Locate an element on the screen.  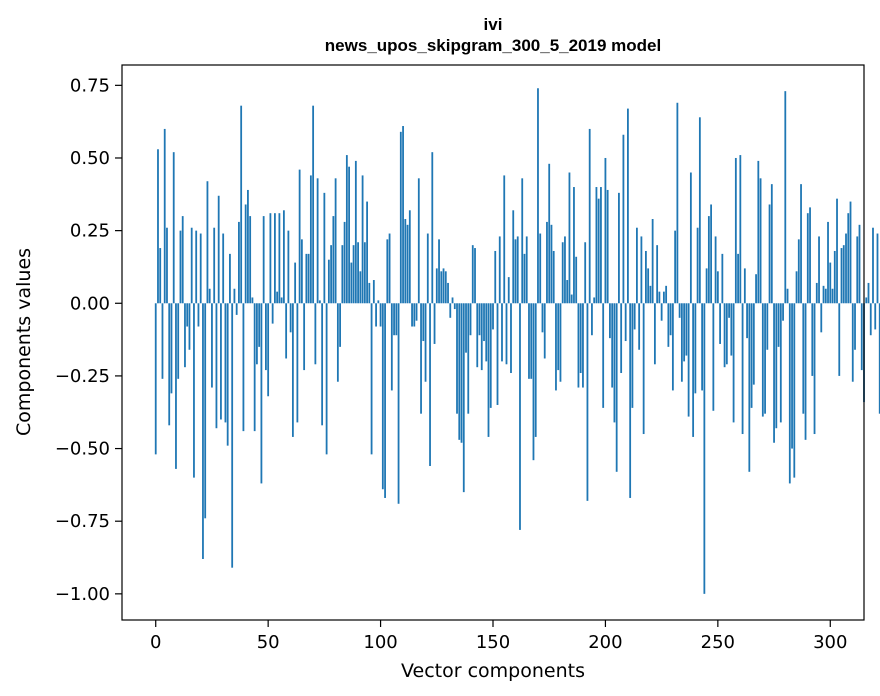
y-tick-label: 0.25 is located at coordinates (90, 231).